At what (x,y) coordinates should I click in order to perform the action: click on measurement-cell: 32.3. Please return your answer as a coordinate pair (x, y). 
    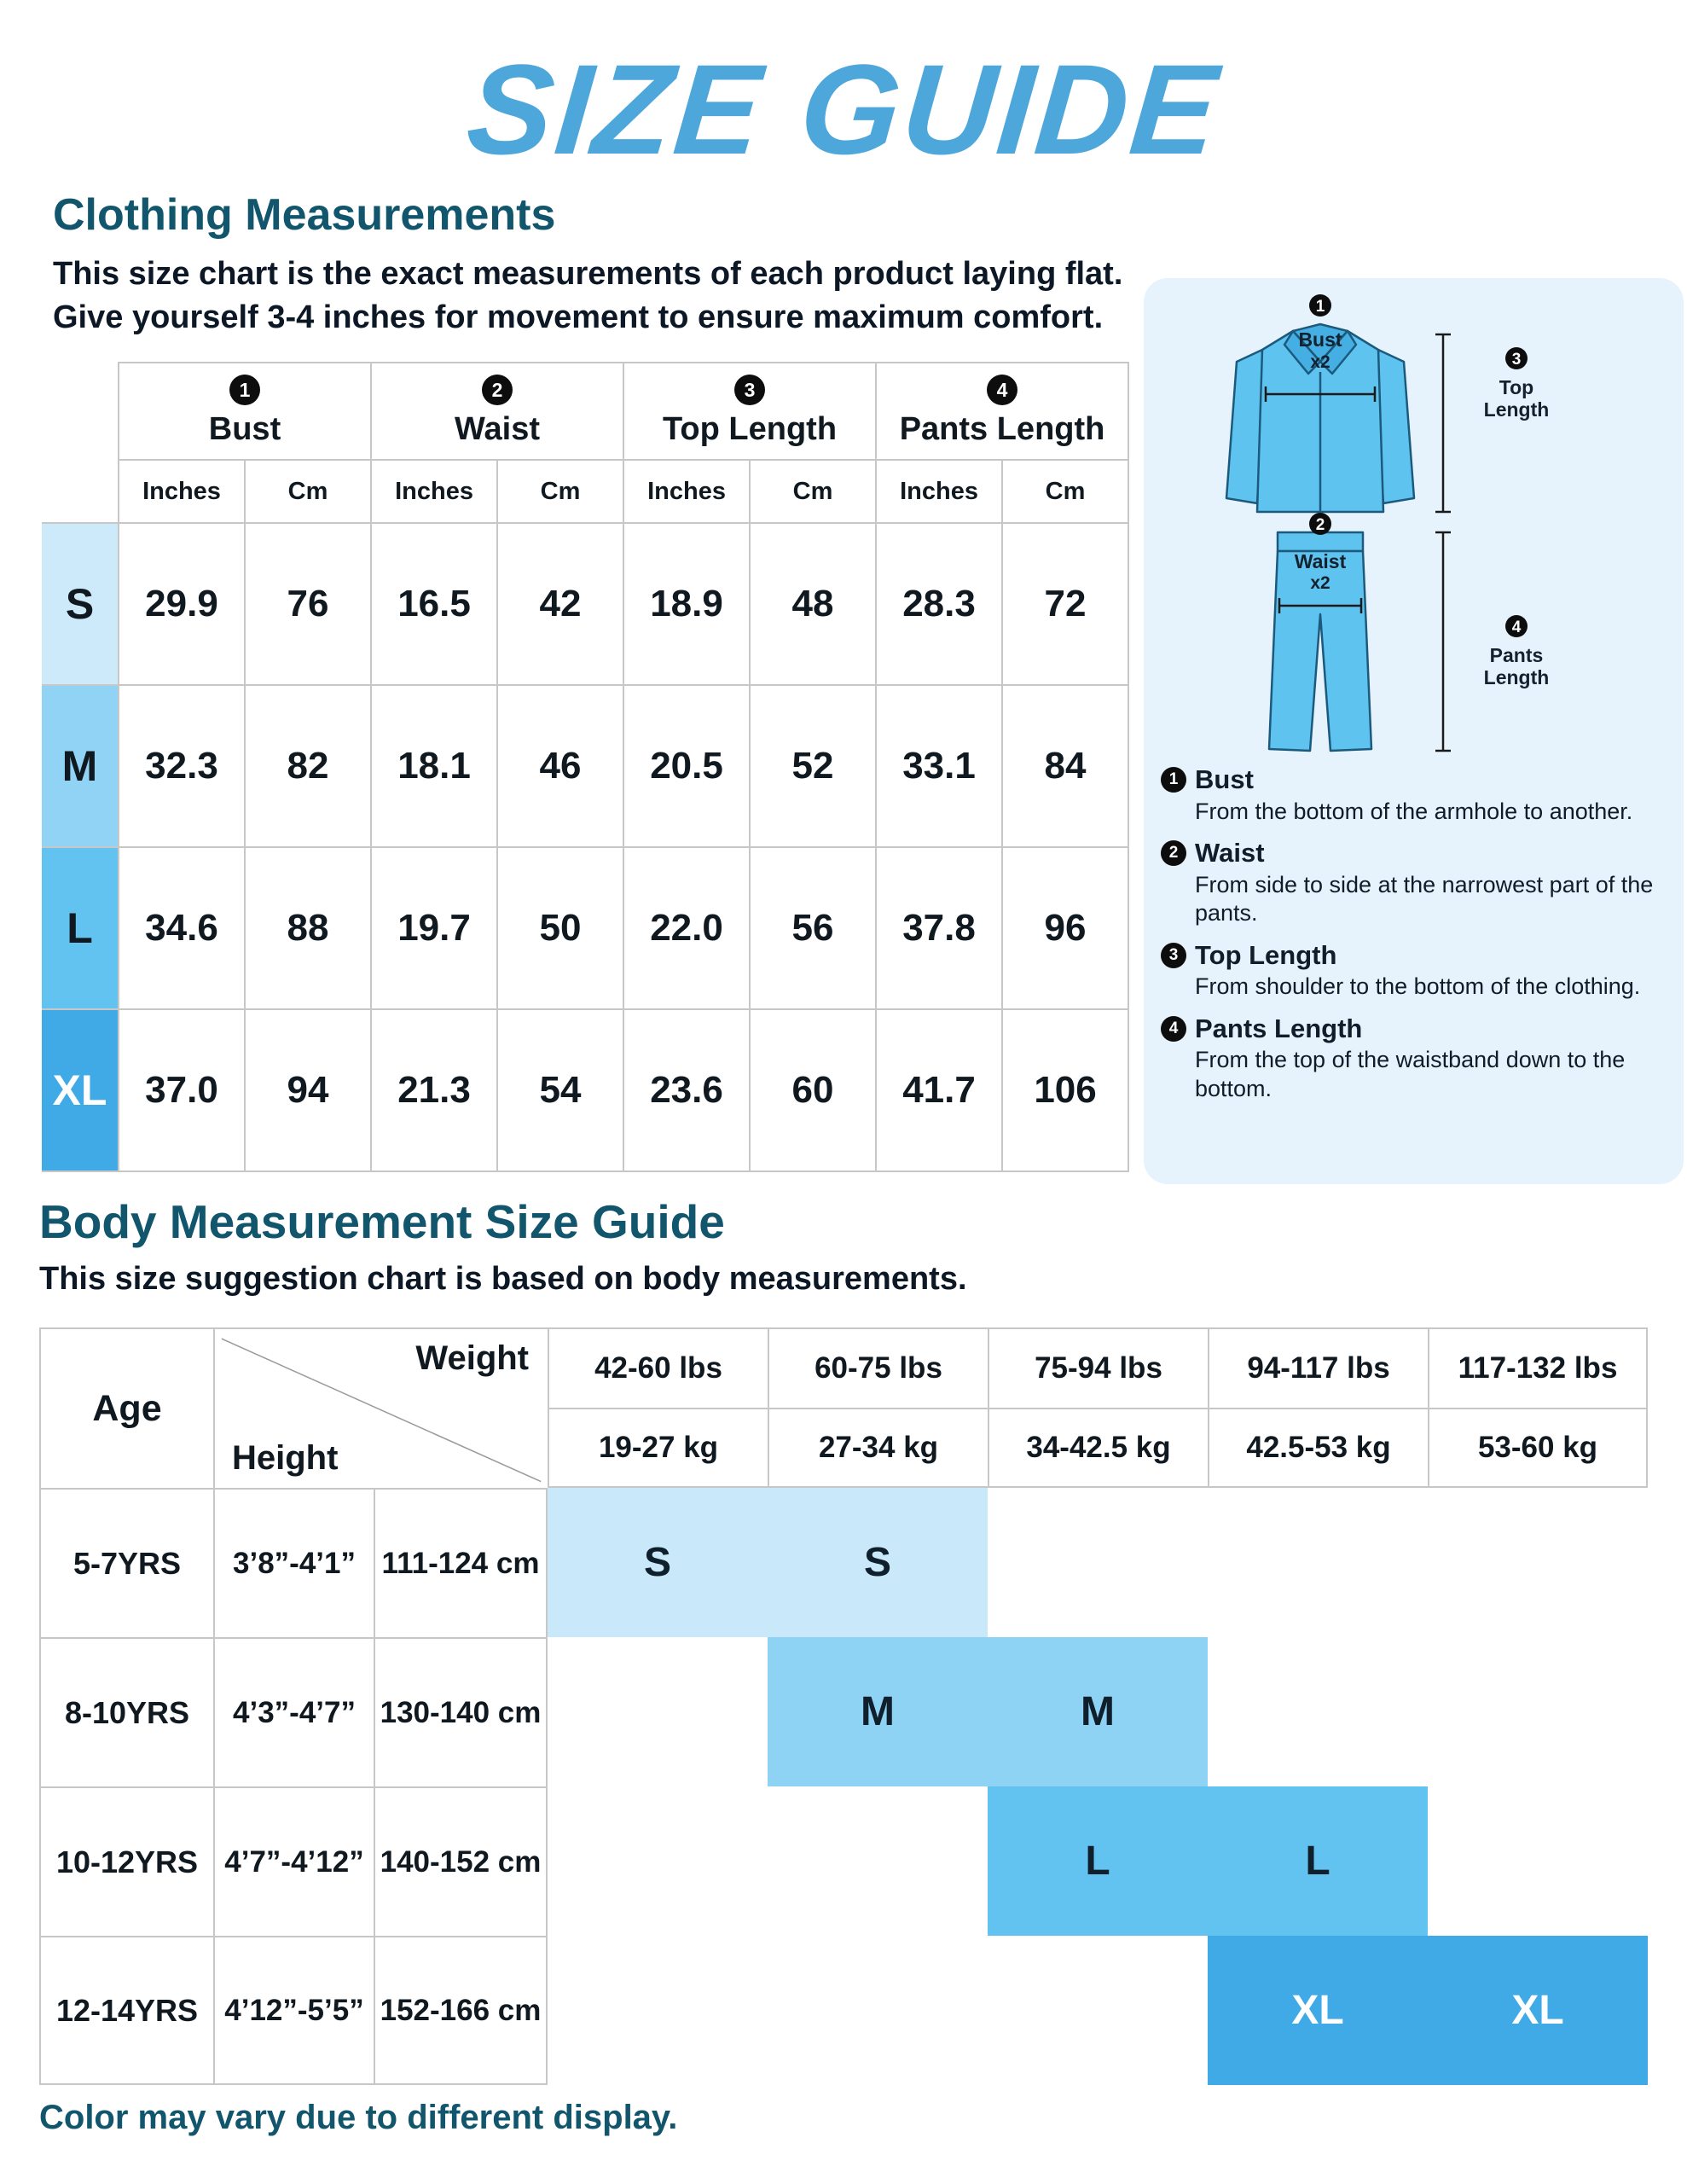
    Looking at the image, I should click on (182, 766).